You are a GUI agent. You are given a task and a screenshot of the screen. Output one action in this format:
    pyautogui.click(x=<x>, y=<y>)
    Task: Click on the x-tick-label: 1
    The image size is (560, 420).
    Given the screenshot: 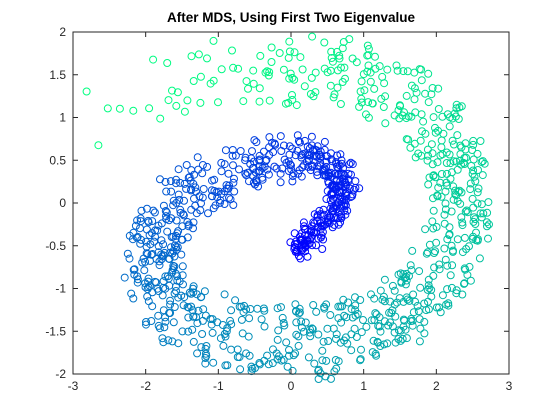 What is the action you would take?
    pyautogui.click(x=363, y=386)
    